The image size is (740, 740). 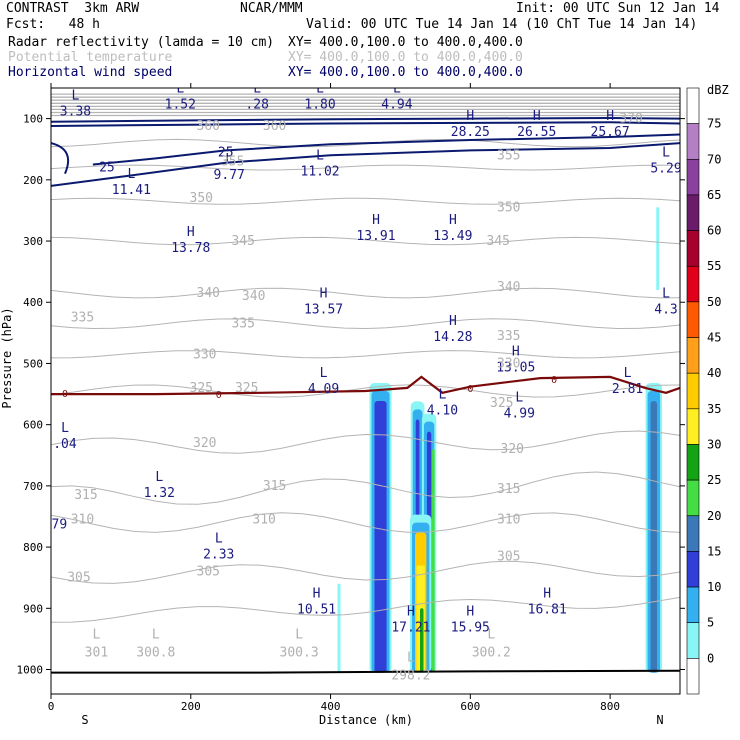 I want to click on wind-extremum-value: .28, so click(x=256, y=104).